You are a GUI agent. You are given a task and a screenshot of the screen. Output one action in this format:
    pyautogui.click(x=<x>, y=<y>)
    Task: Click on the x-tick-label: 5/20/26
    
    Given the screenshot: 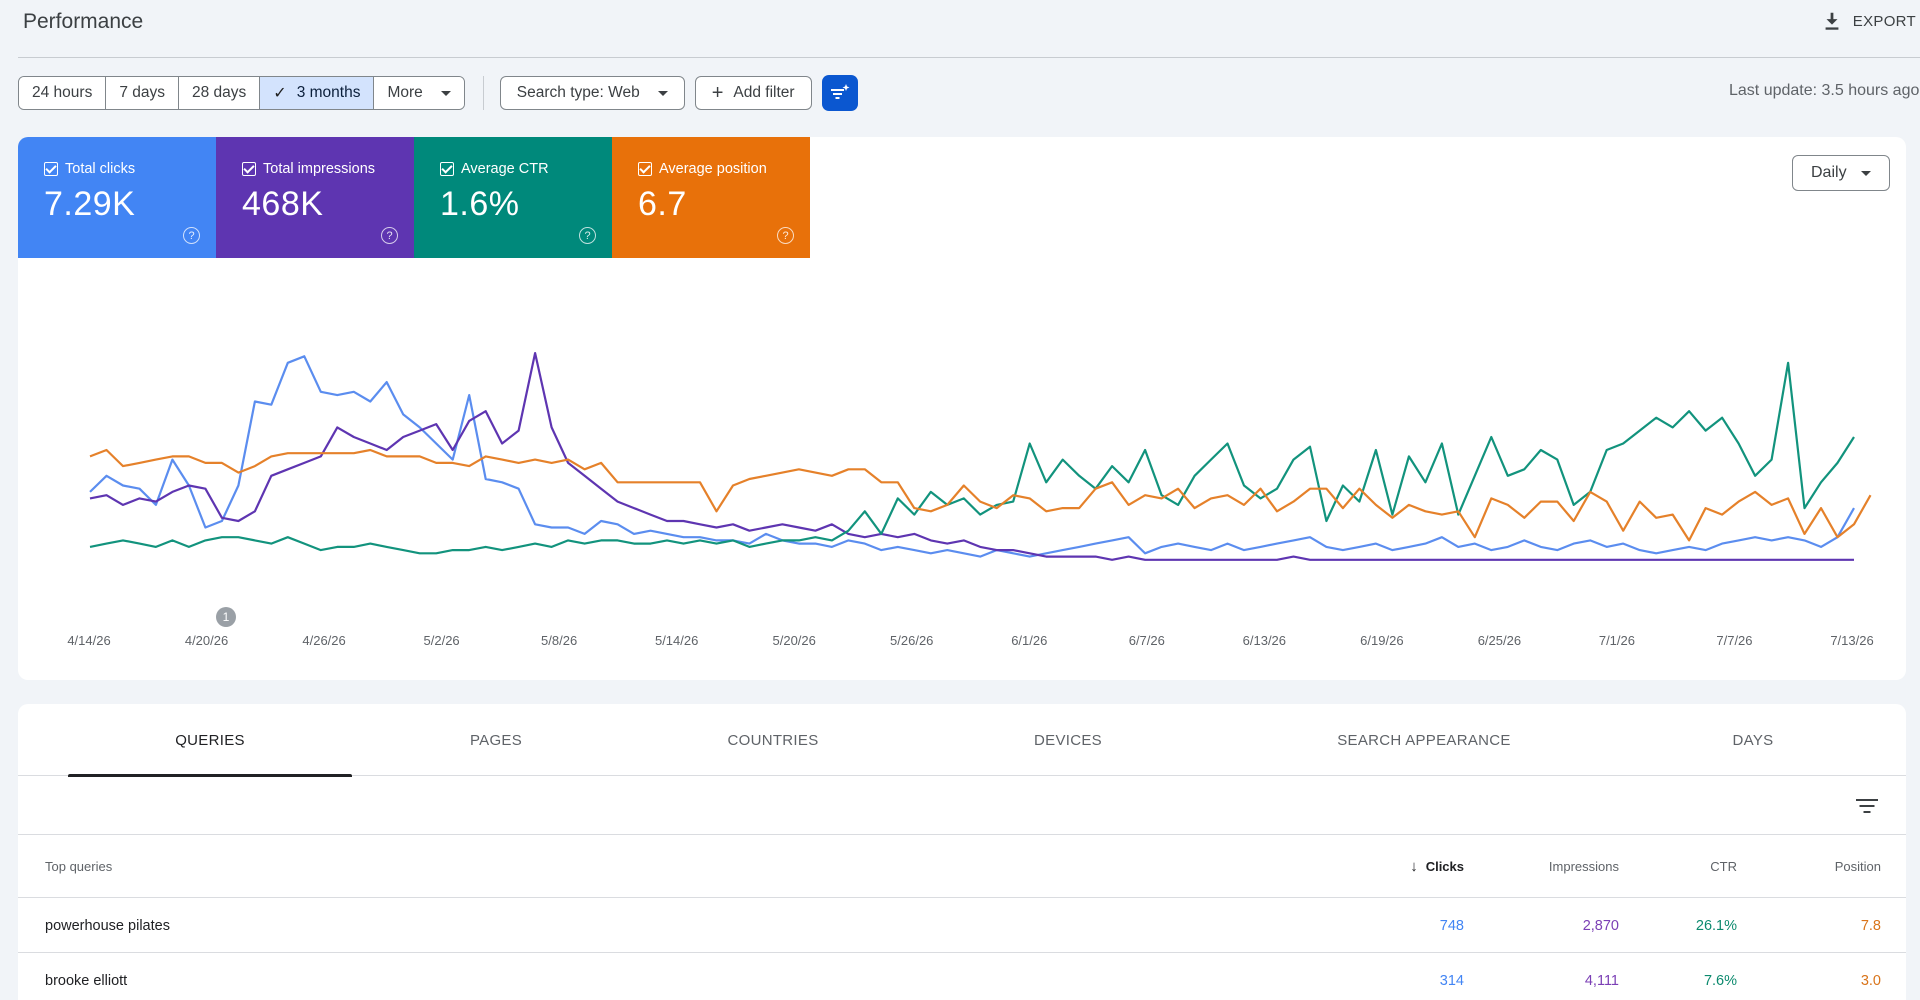 What is the action you would take?
    pyautogui.click(x=794, y=640)
    